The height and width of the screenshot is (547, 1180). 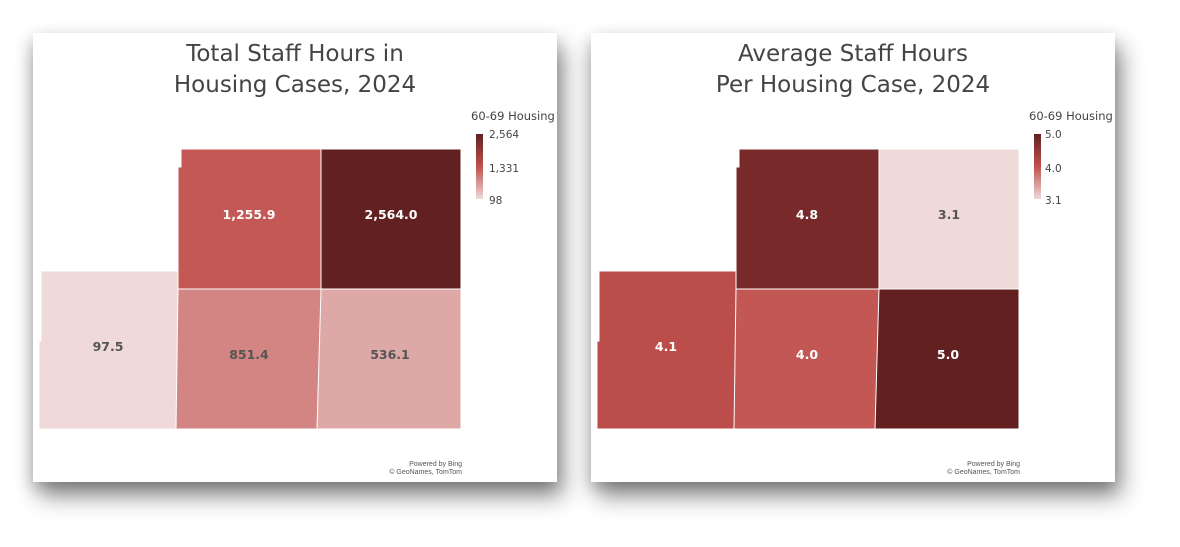 I want to click on region-value-label: 851.4, so click(x=249, y=354).